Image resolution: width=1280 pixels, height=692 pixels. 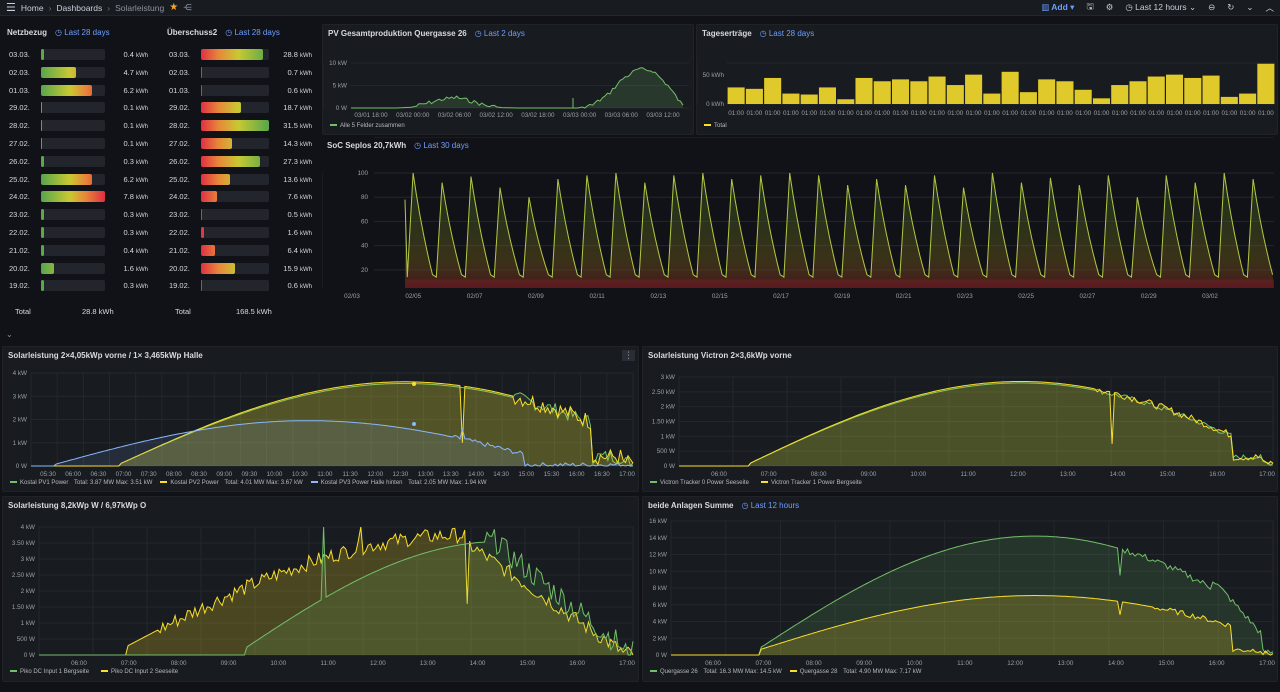 What do you see at coordinates (497, 115) in the screenshot?
I see `x-tick-label: 03/02 12:00` at bounding box center [497, 115].